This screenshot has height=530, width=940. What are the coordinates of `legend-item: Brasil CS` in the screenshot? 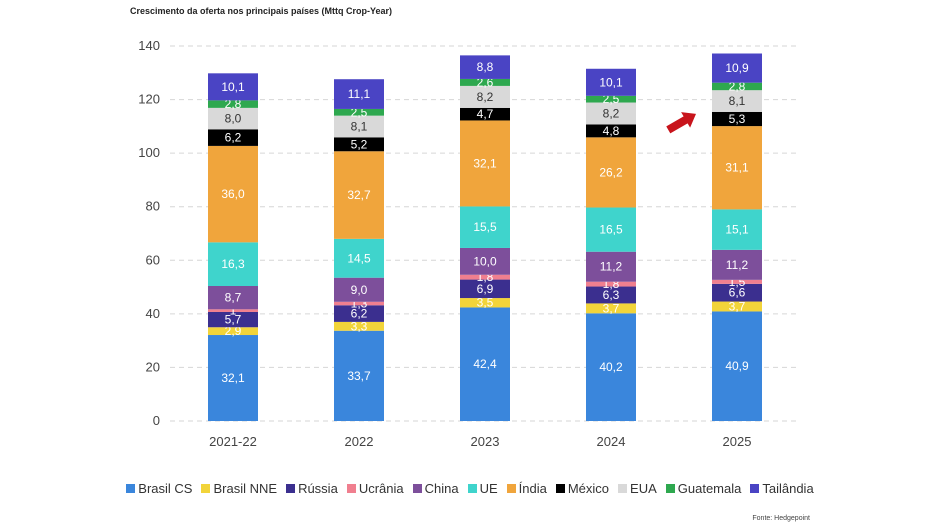 It's located at (159, 488).